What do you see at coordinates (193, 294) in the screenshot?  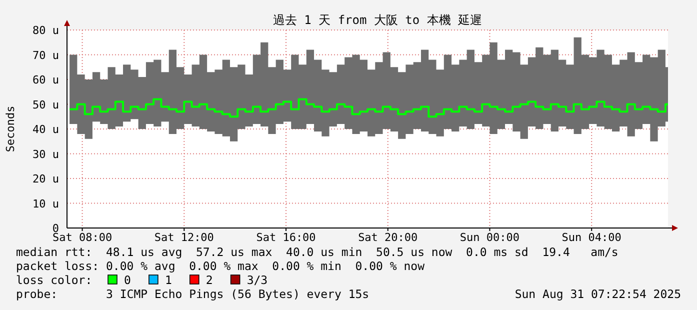 I see `text: probe: 3 ICMP Echo Pings (56 Bytes) every 15s` at bounding box center [193, 294].